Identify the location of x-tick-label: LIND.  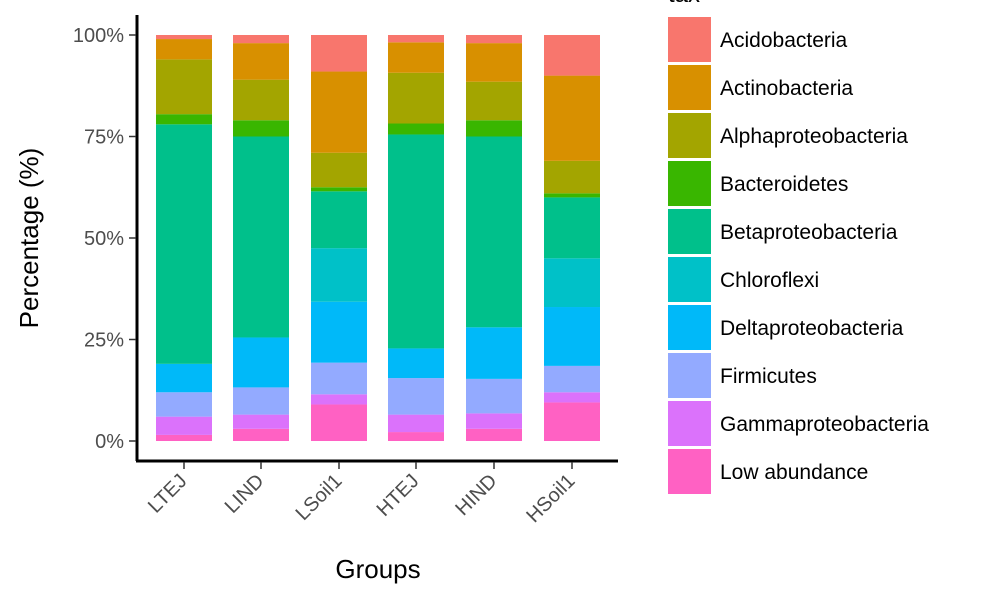
(245, 494).